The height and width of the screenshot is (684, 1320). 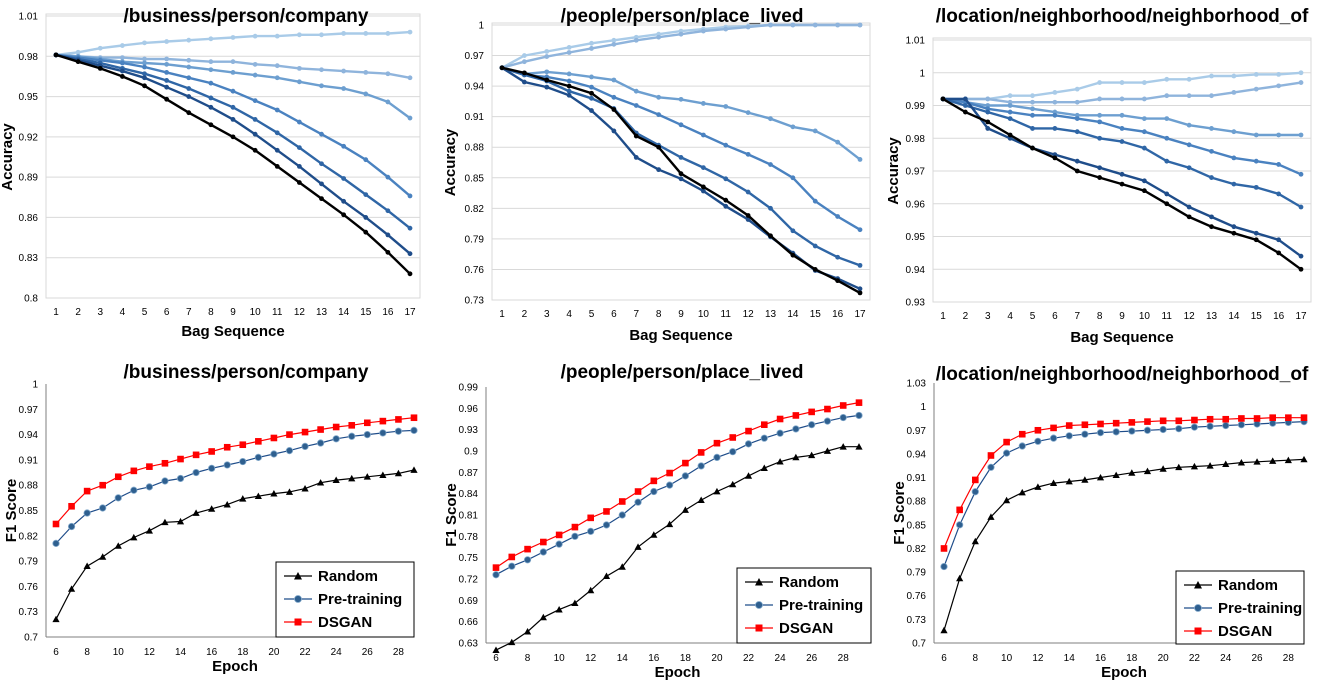 I want to click on x-tick-label: 12, so click(x=749, y=314).